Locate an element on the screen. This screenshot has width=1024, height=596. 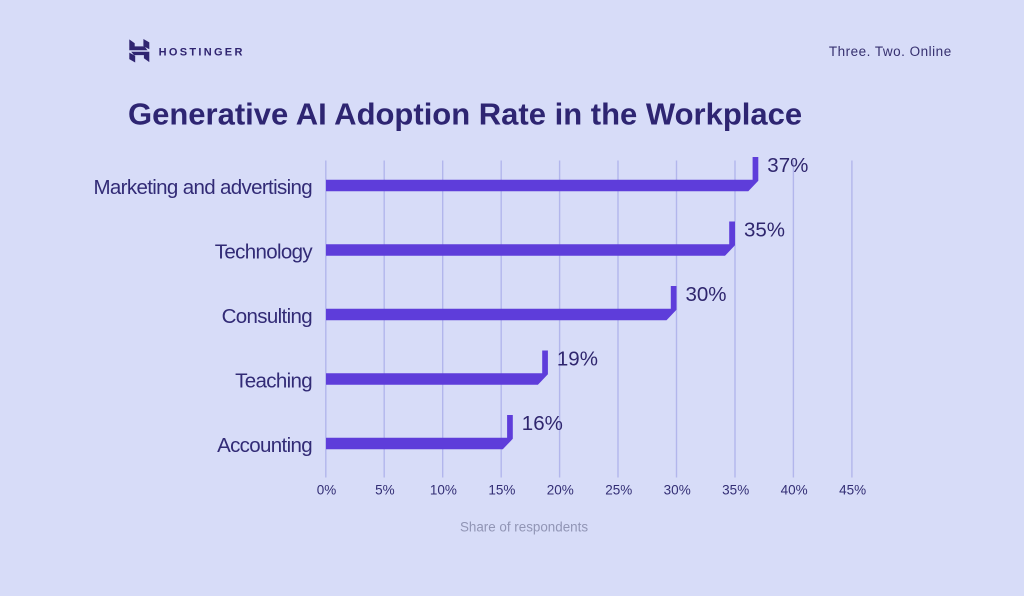
svg-text: 10% is located at coordinates (443, 490).